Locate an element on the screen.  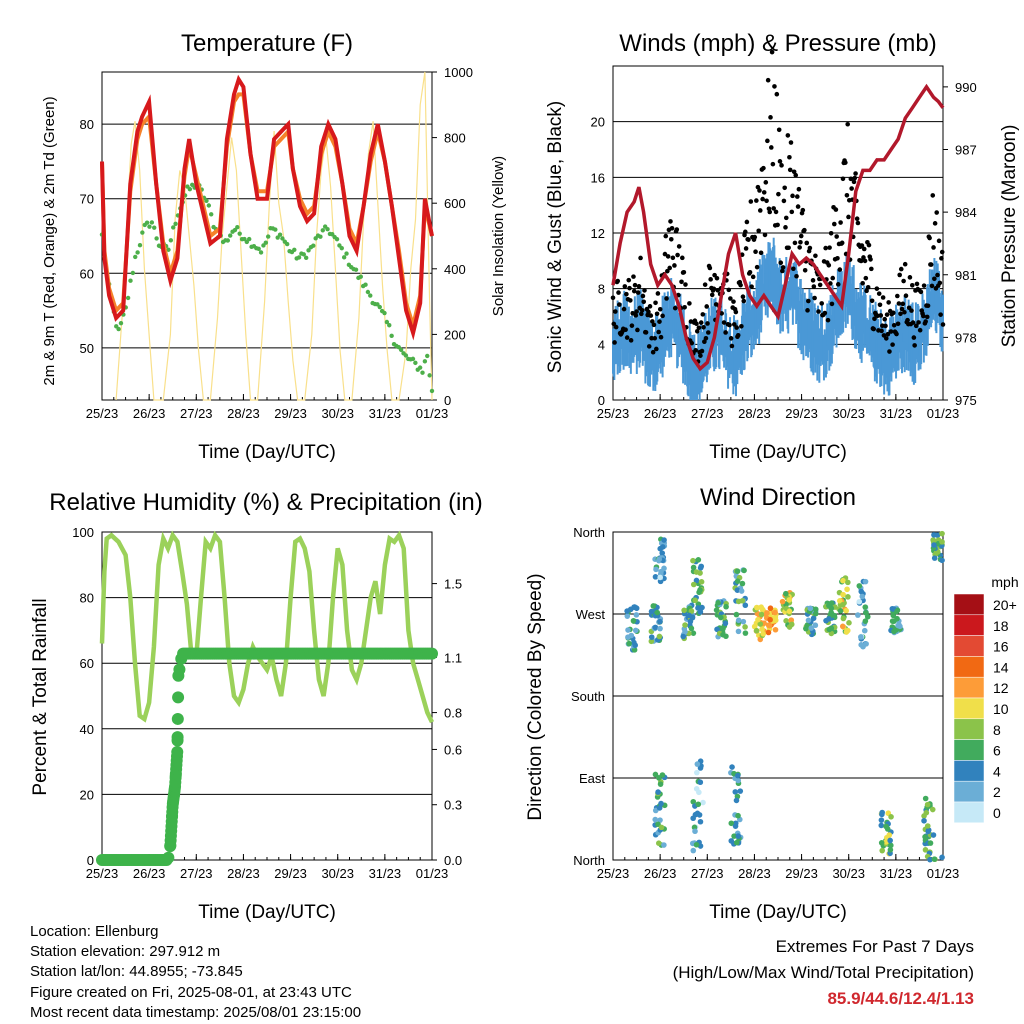
y-right-tick-label: 400 is located at coordinates (455, 269).